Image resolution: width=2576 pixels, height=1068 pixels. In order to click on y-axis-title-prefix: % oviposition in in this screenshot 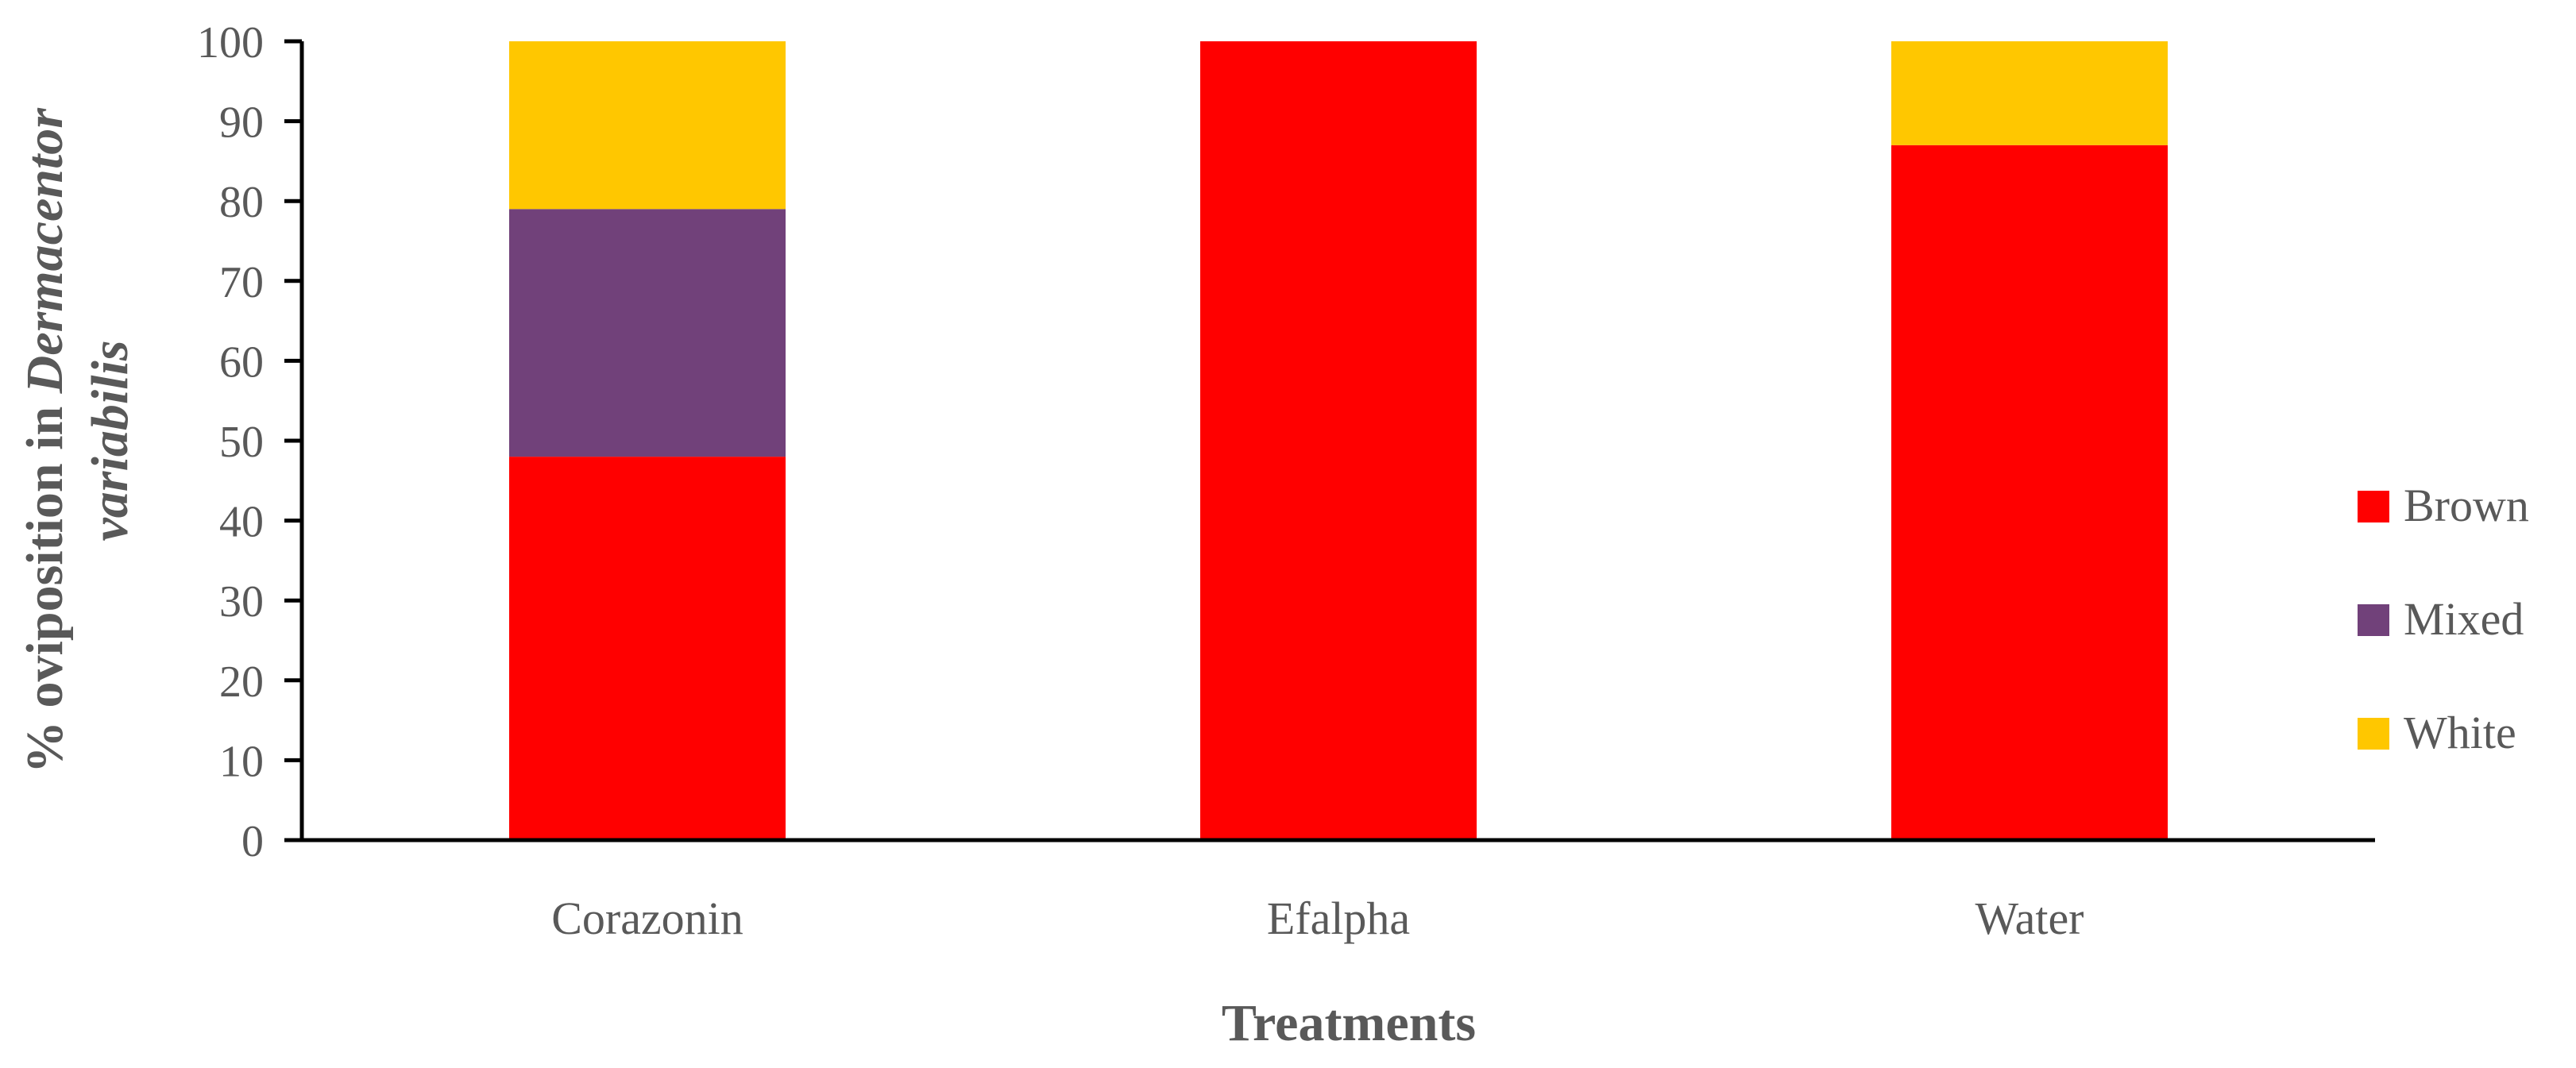, I will do `click(45, 583)`.